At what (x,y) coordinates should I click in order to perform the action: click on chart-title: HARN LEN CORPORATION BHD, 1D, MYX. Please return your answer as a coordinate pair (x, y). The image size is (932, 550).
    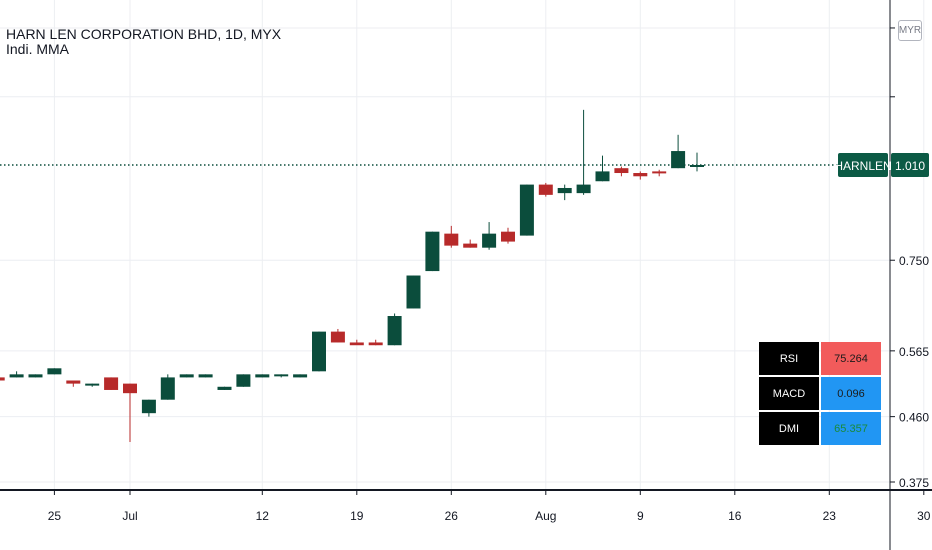
    Looking at the image, I should click on (144, 34).